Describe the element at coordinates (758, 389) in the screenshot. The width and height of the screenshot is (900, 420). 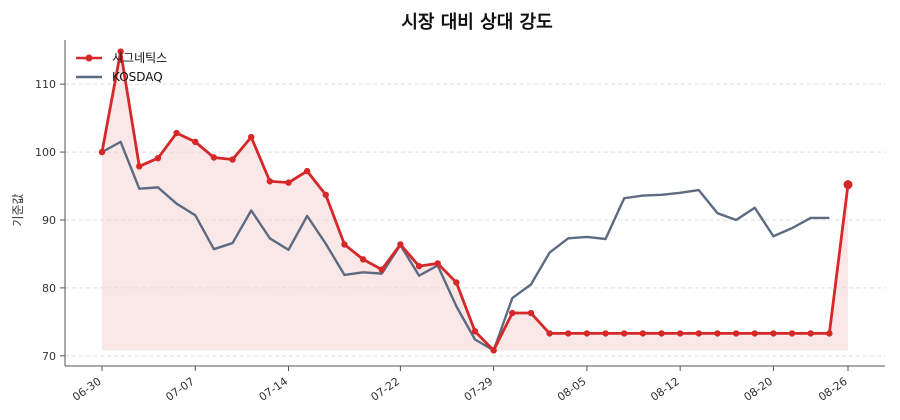
I see `x-tick-label: 08-20` at that location.